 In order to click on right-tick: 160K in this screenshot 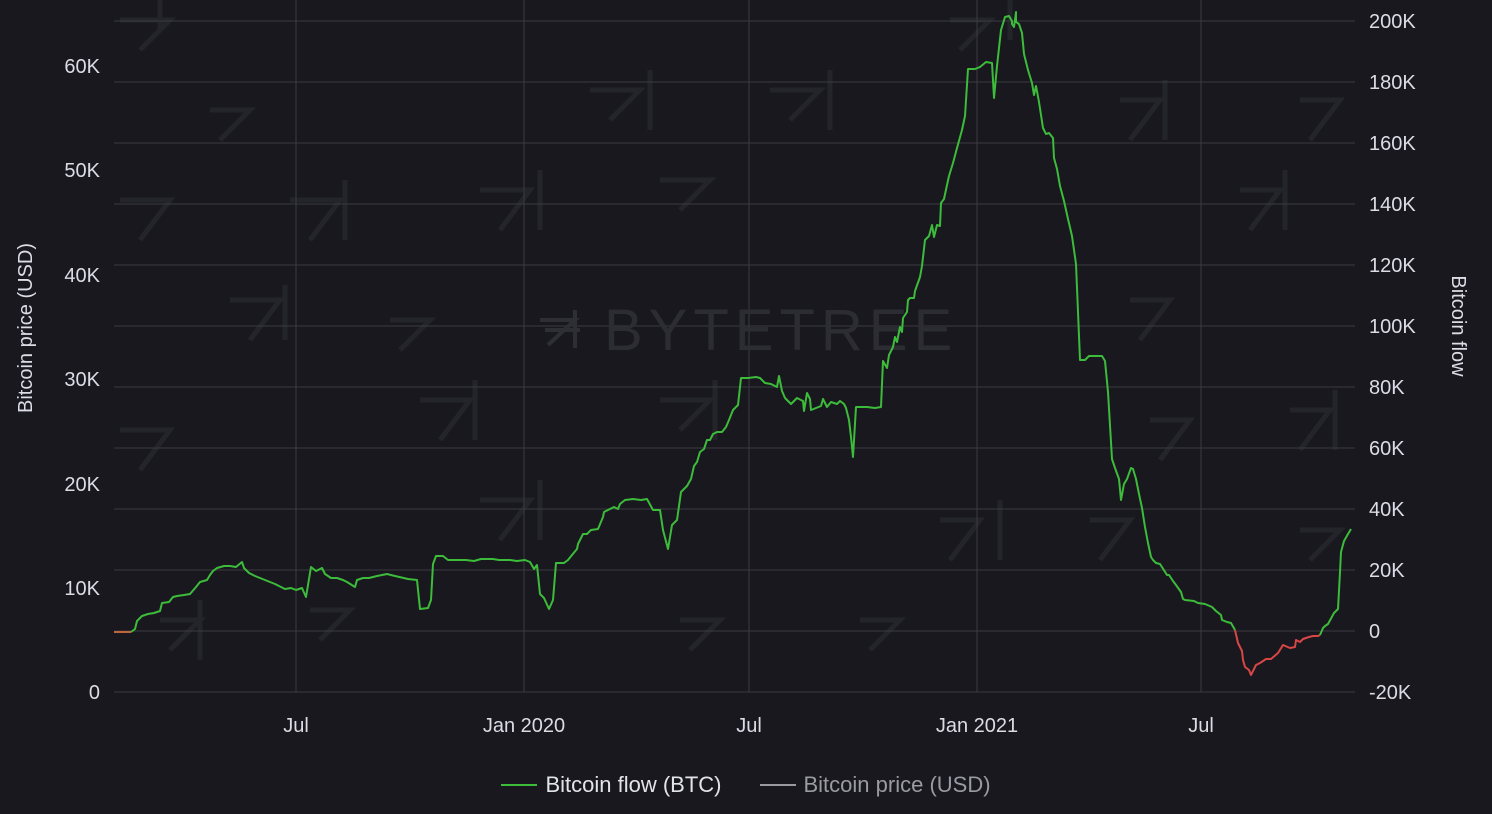, I will do `click(1392, 144)`.